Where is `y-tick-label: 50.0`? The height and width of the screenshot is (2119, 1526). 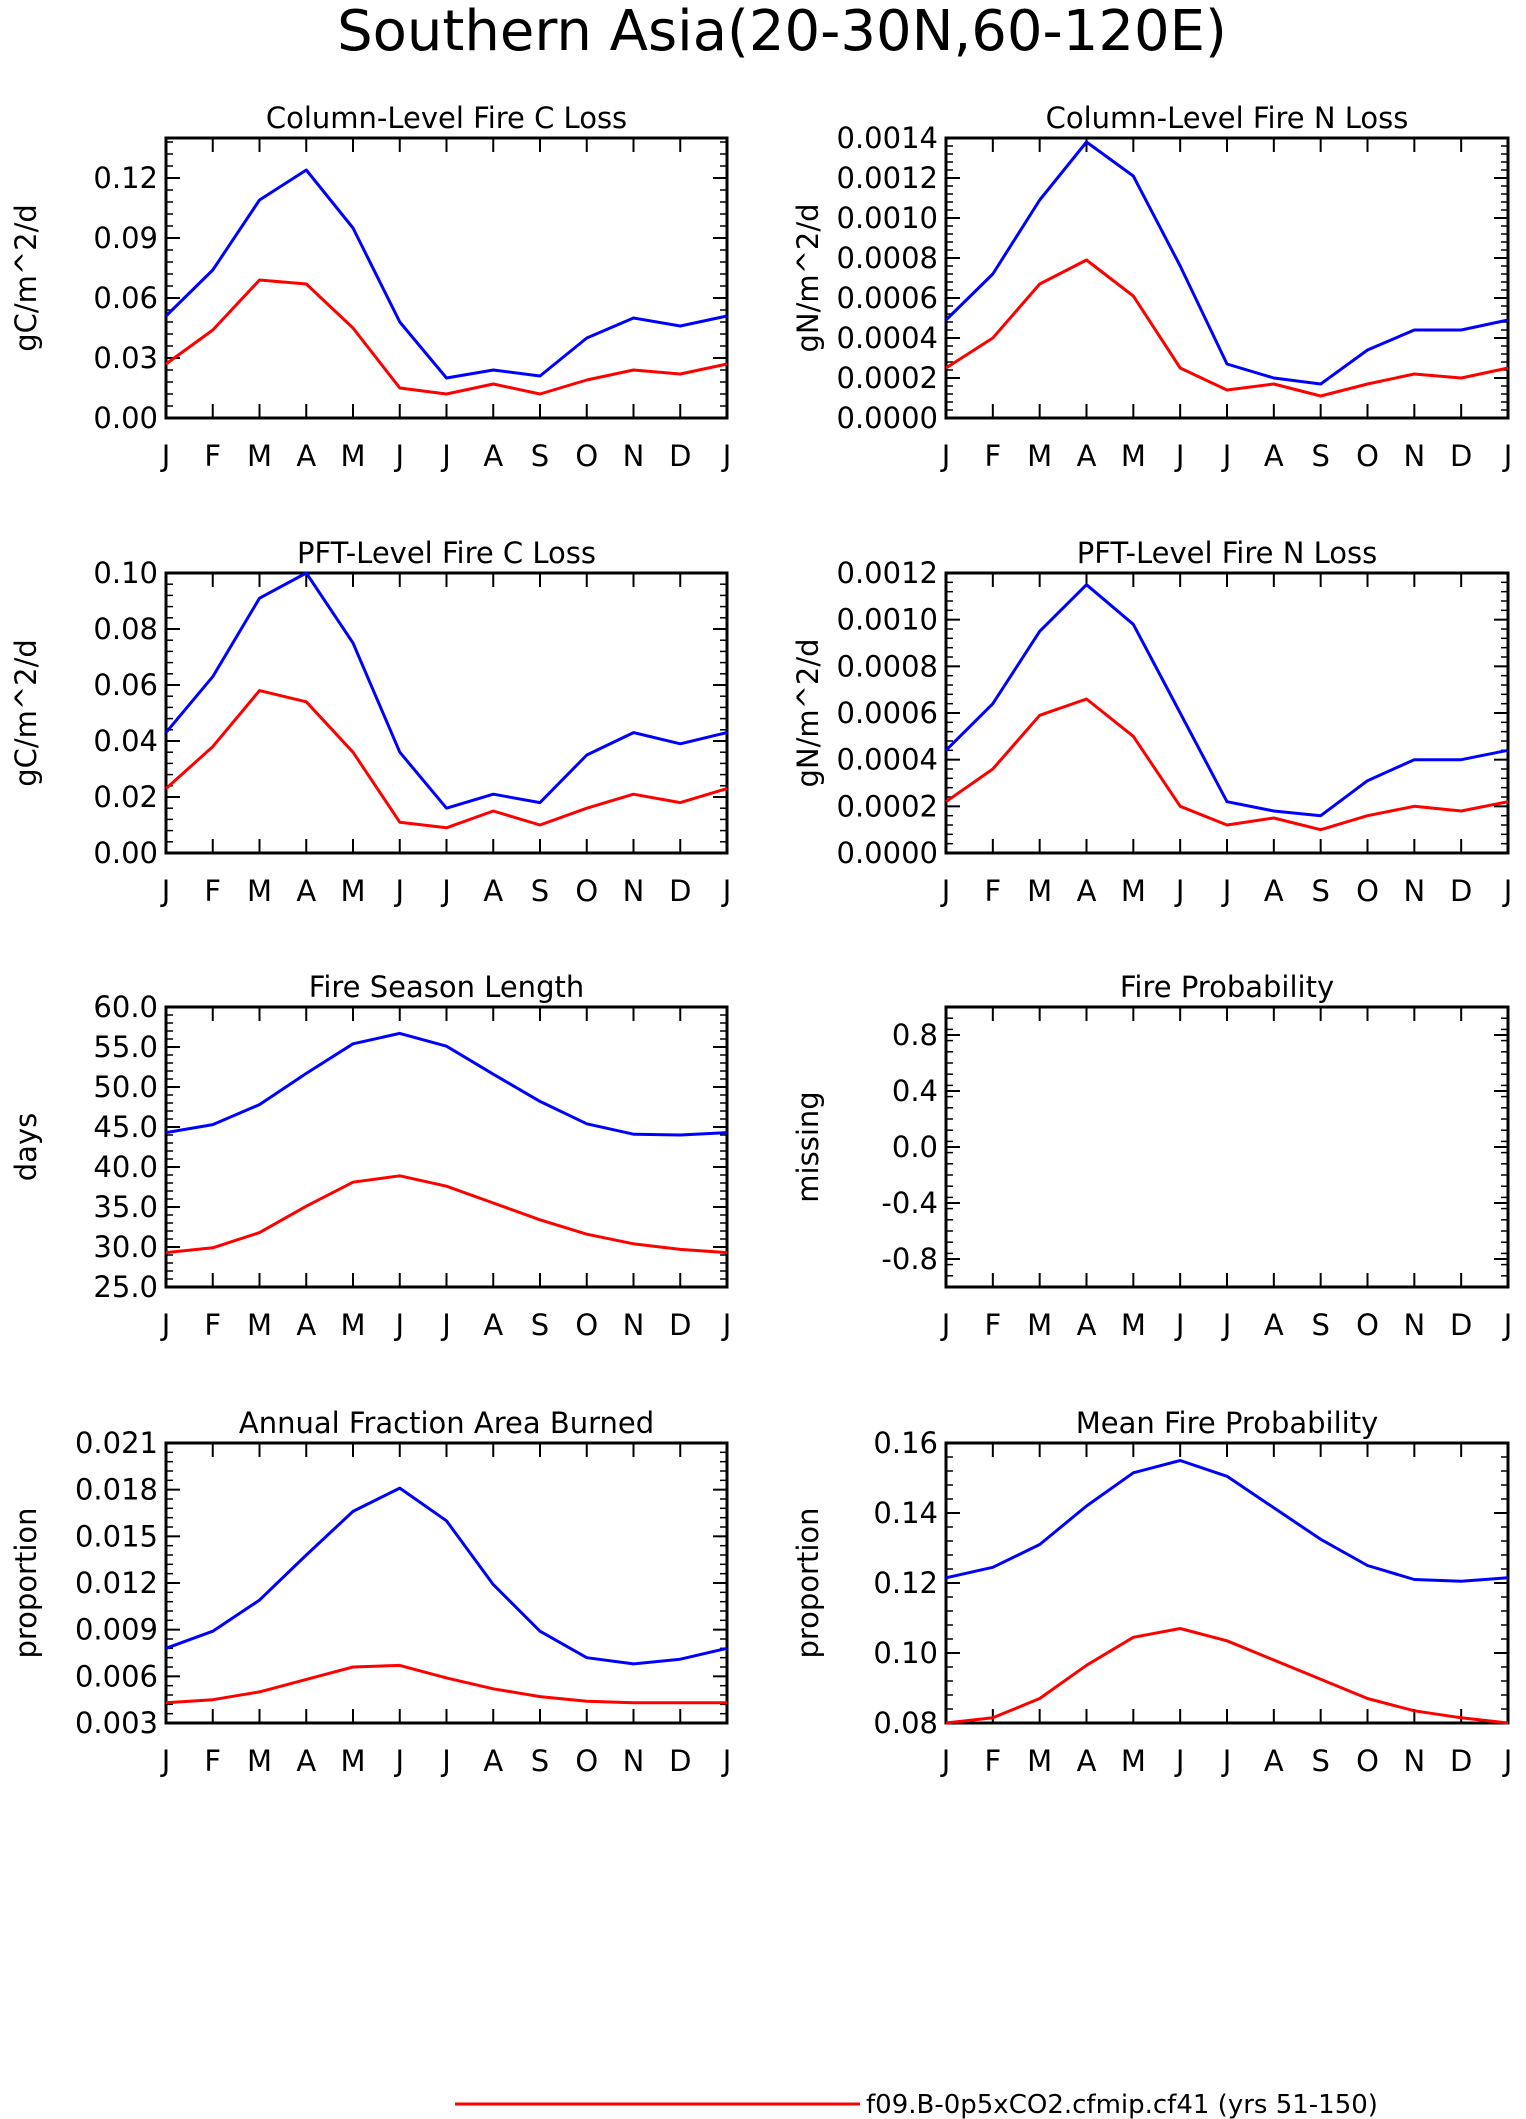 y-tick-label: 50.0 is located at coordinates (125, 1087).